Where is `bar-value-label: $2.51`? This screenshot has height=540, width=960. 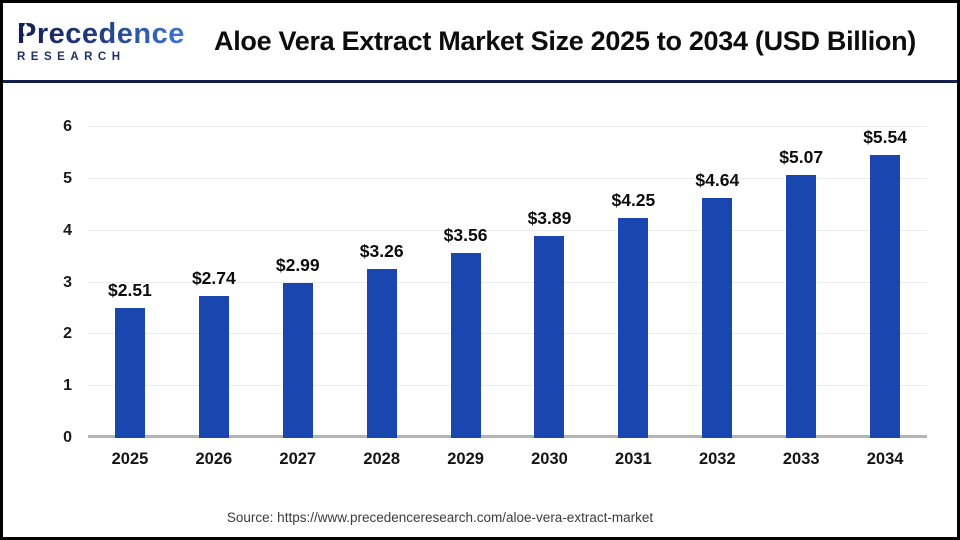
bar-value-label: $2.51 is located at coordinates (130, 289).